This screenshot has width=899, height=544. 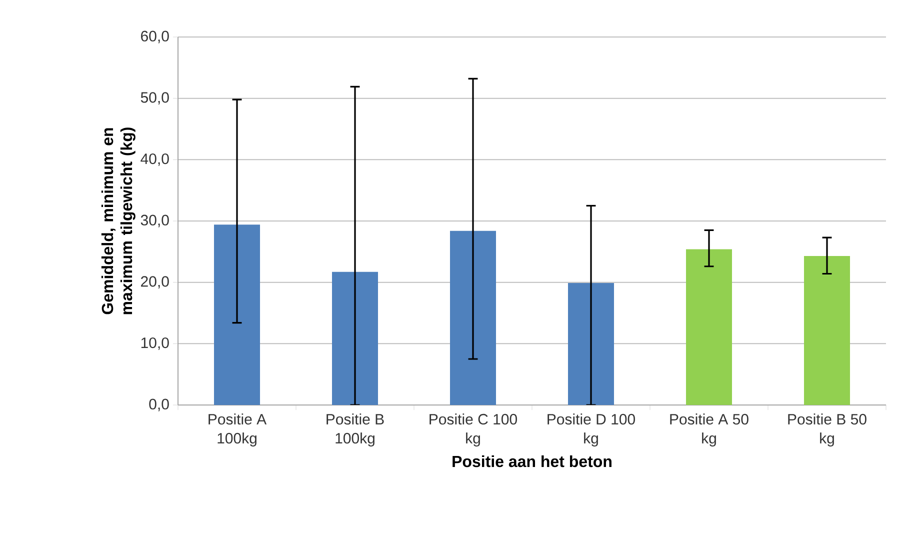 I want to click on x-tick-label: Positie A 50 kg, so click(x=709, y=430).